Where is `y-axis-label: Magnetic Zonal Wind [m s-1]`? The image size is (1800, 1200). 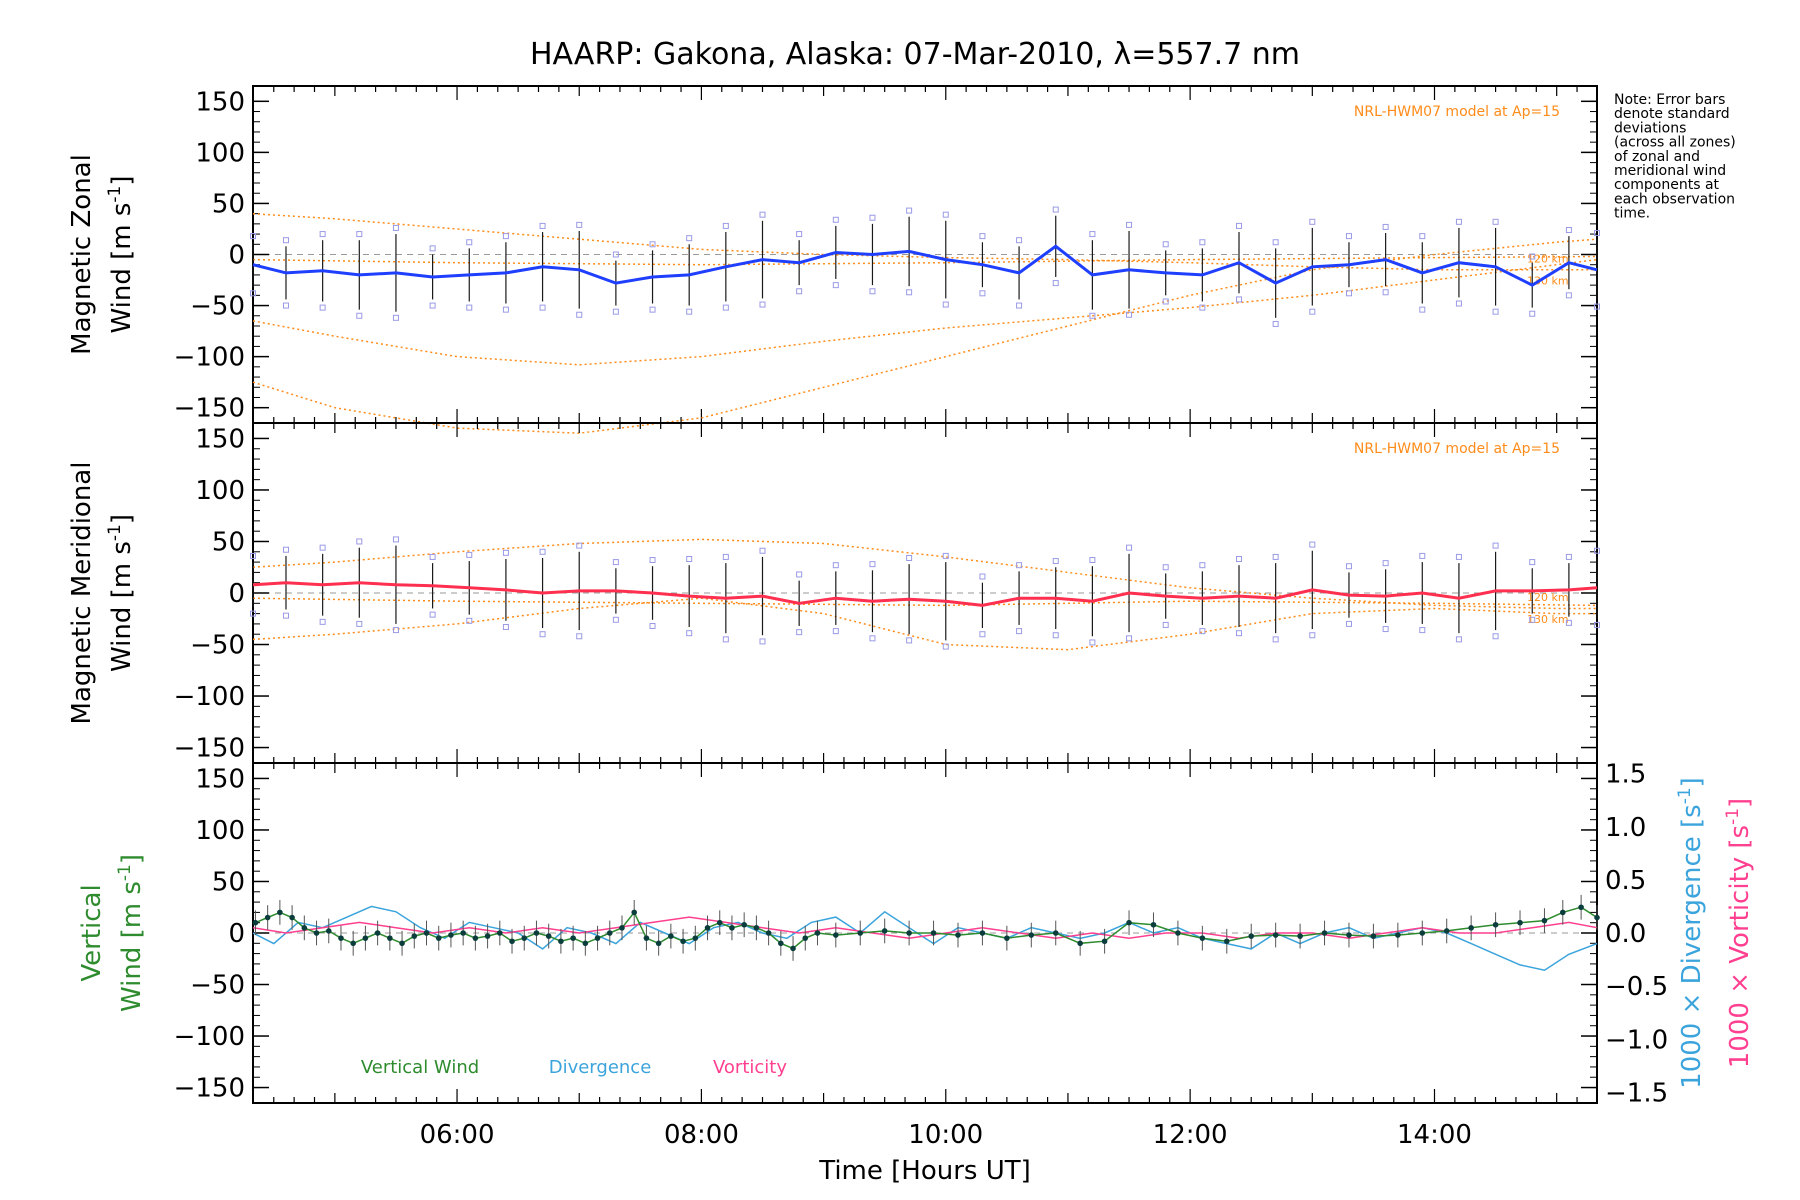 y-axis-label: Magnetic Zonal Wind [m s-1] is located at coordinates (102, 254).